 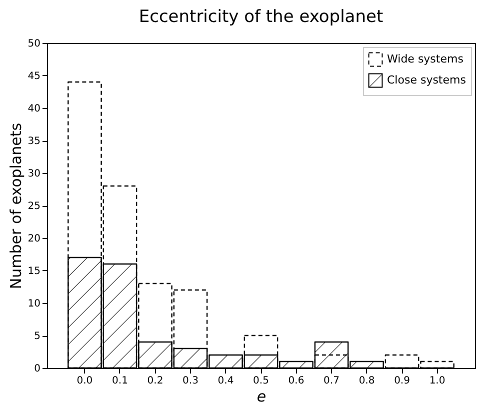 I want to click on x-tick-label: 0.1, so click(x=120, y=381).